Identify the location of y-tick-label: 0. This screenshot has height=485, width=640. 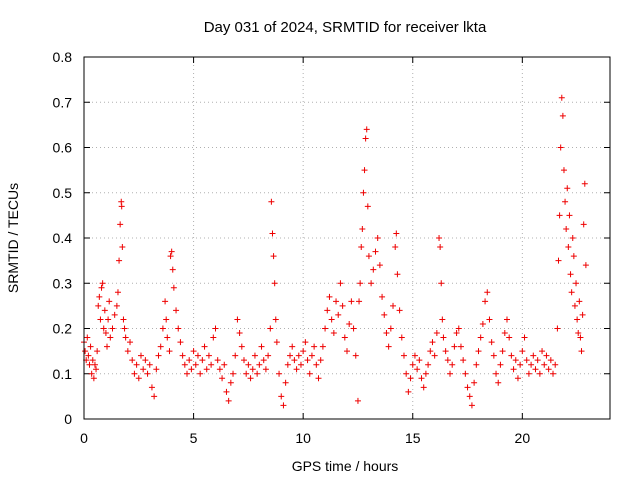
(68, 419).